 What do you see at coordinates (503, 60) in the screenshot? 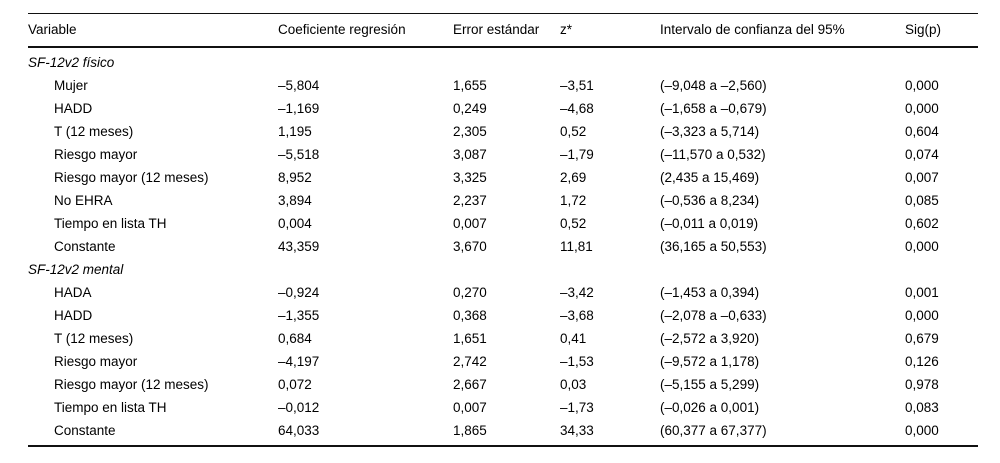
I see `section-row: SF-12v2 físico` at bounding box center [503, 60].